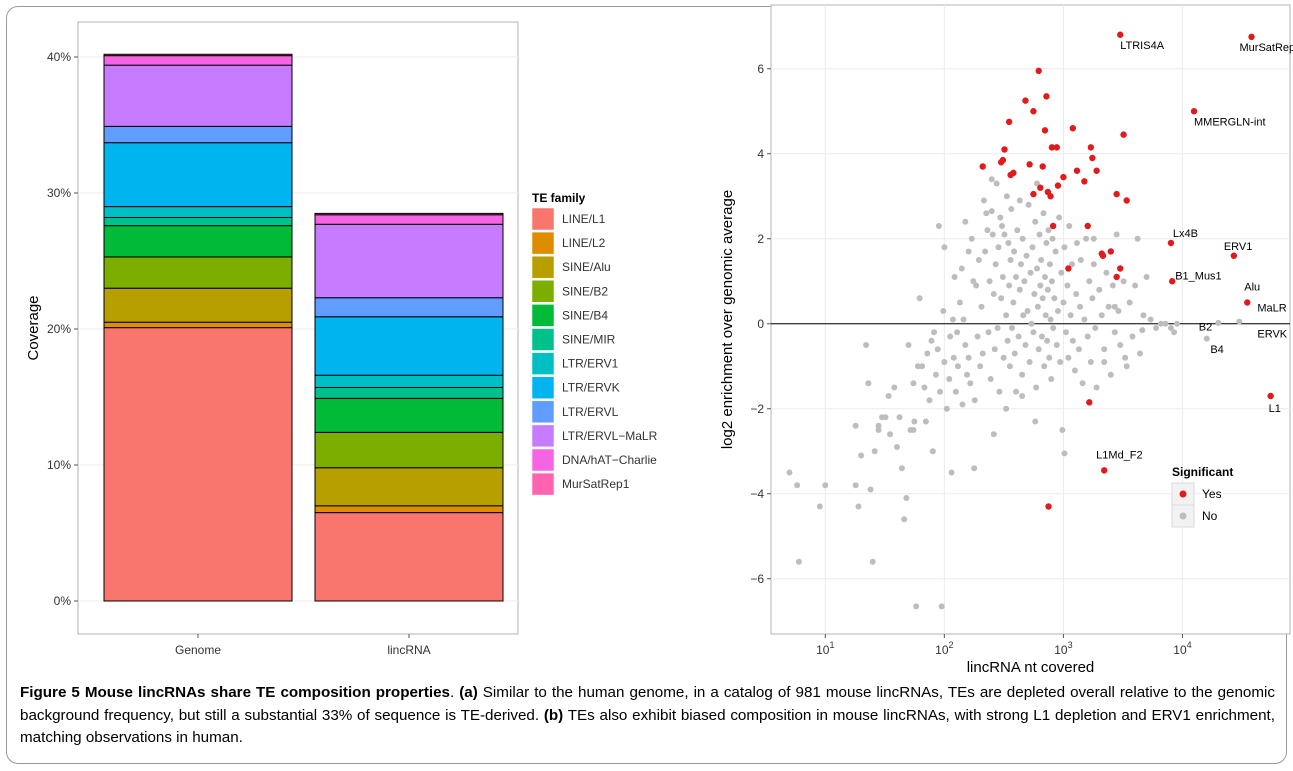 The width and height of the screenshot is (1293, 771). I want to click on ytick-label-a: 0%, so click(63, 601).